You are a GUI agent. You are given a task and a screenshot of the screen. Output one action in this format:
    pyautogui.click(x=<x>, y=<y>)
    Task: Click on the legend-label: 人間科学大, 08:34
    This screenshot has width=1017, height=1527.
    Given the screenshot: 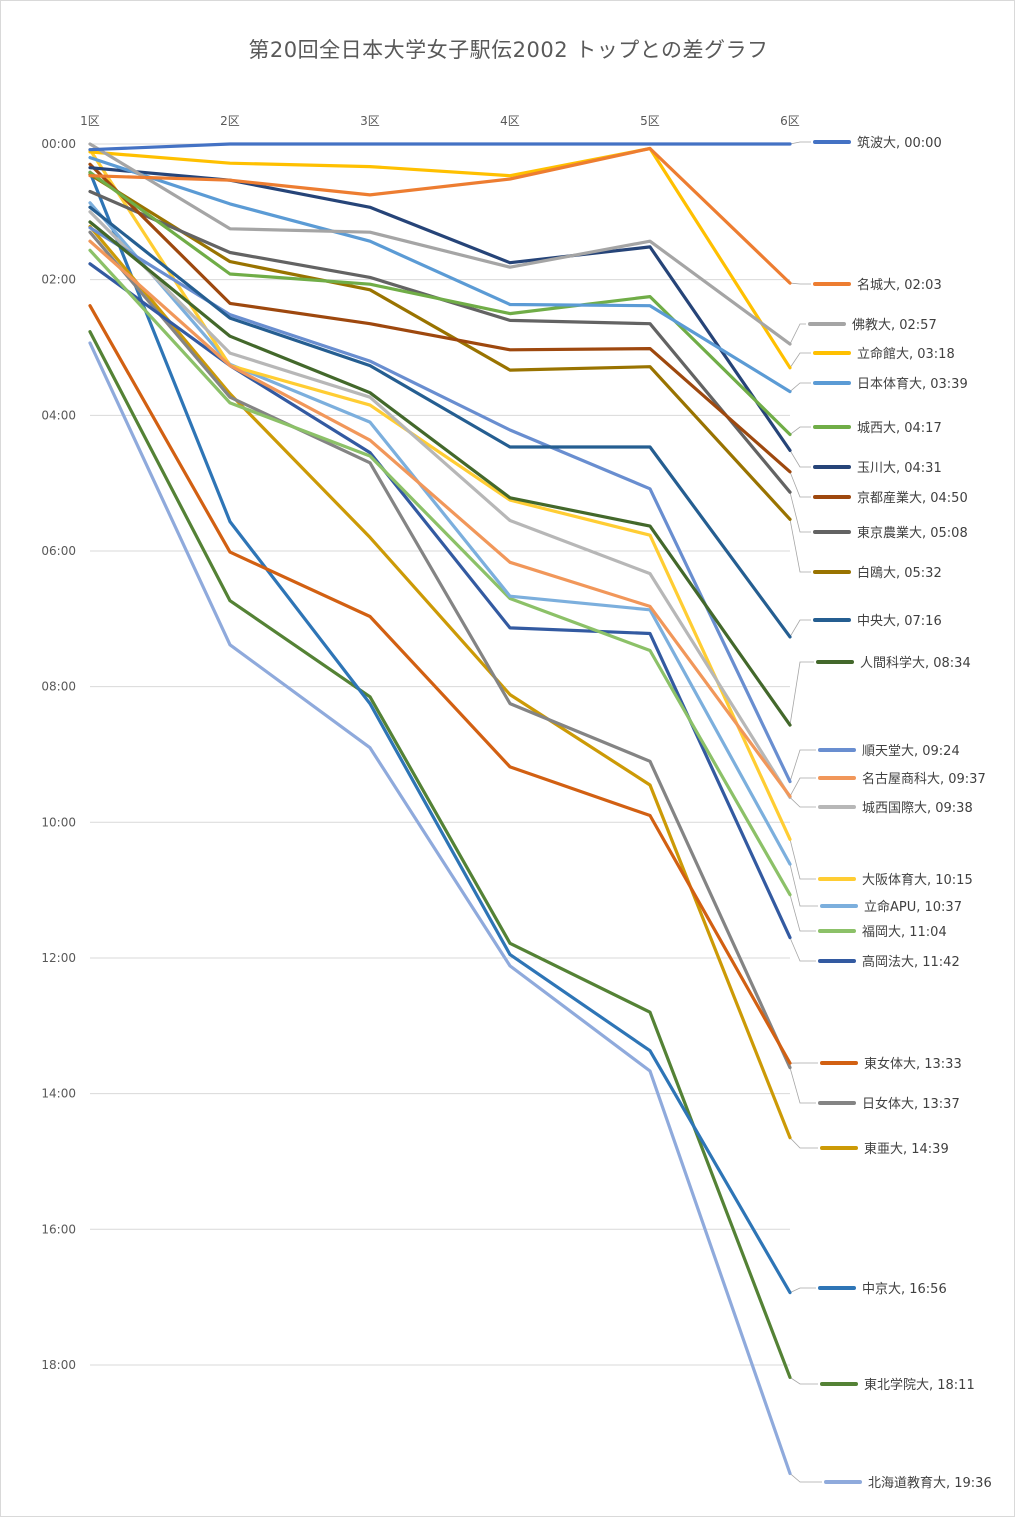 What is the action you would take?
    pyautogui.click(x=915, y=663)
    